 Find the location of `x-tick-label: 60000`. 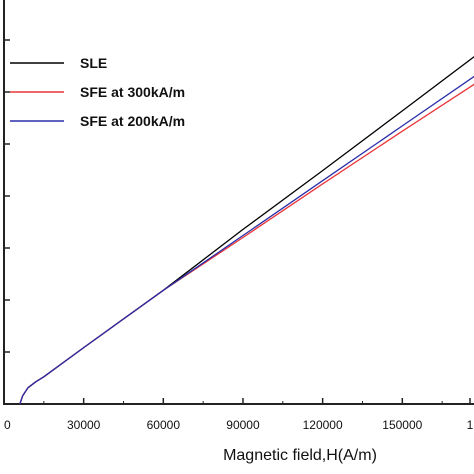

x-tick-label: 60000 is located at coordinates (164, 425).